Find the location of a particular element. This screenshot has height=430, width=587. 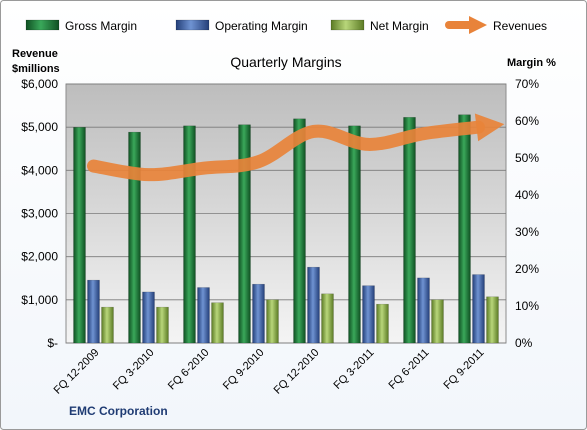

right-tick-label: 30% is located at coordinates (527, 232).